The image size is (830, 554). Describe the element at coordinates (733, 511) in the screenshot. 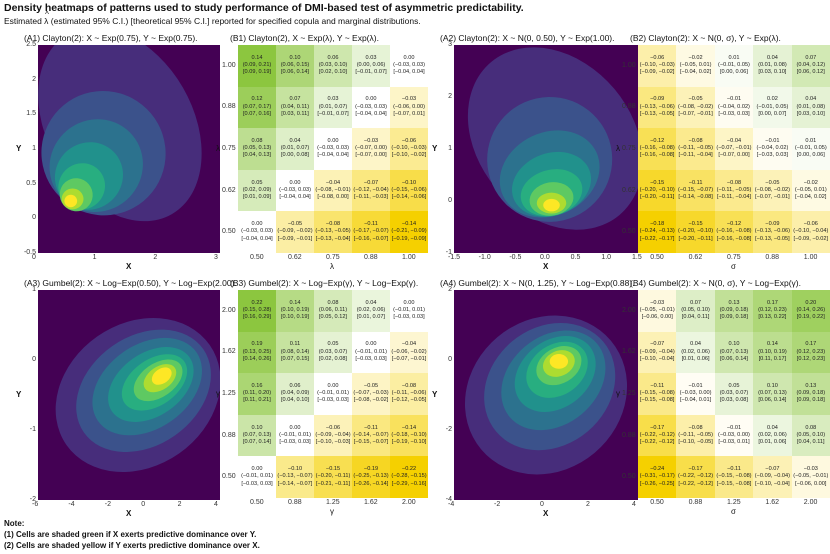

I see `x-axis-label: σ` at that location.